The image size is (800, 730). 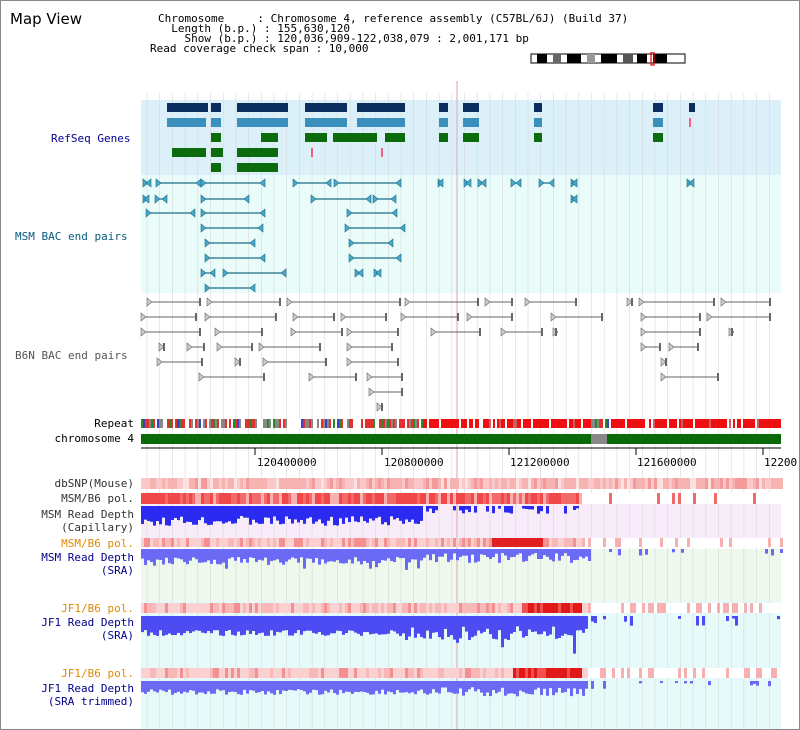 I want to click on track-label-dbsnp: dbSNP(Mouse), so click(x=94, y=483).